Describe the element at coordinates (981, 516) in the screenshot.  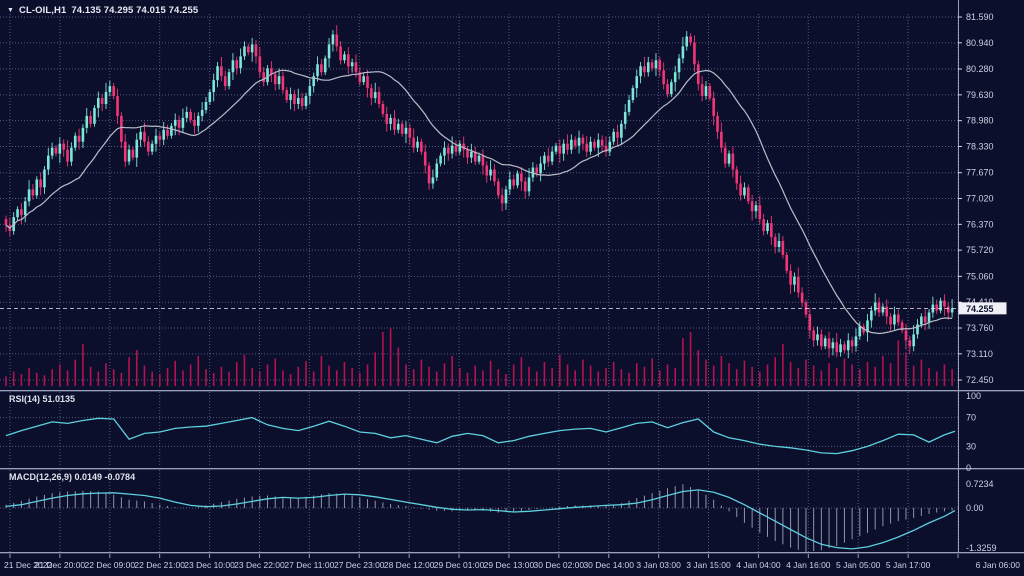
I see `macd-axis: 0.7234 0.00 -1.3259` at that location.